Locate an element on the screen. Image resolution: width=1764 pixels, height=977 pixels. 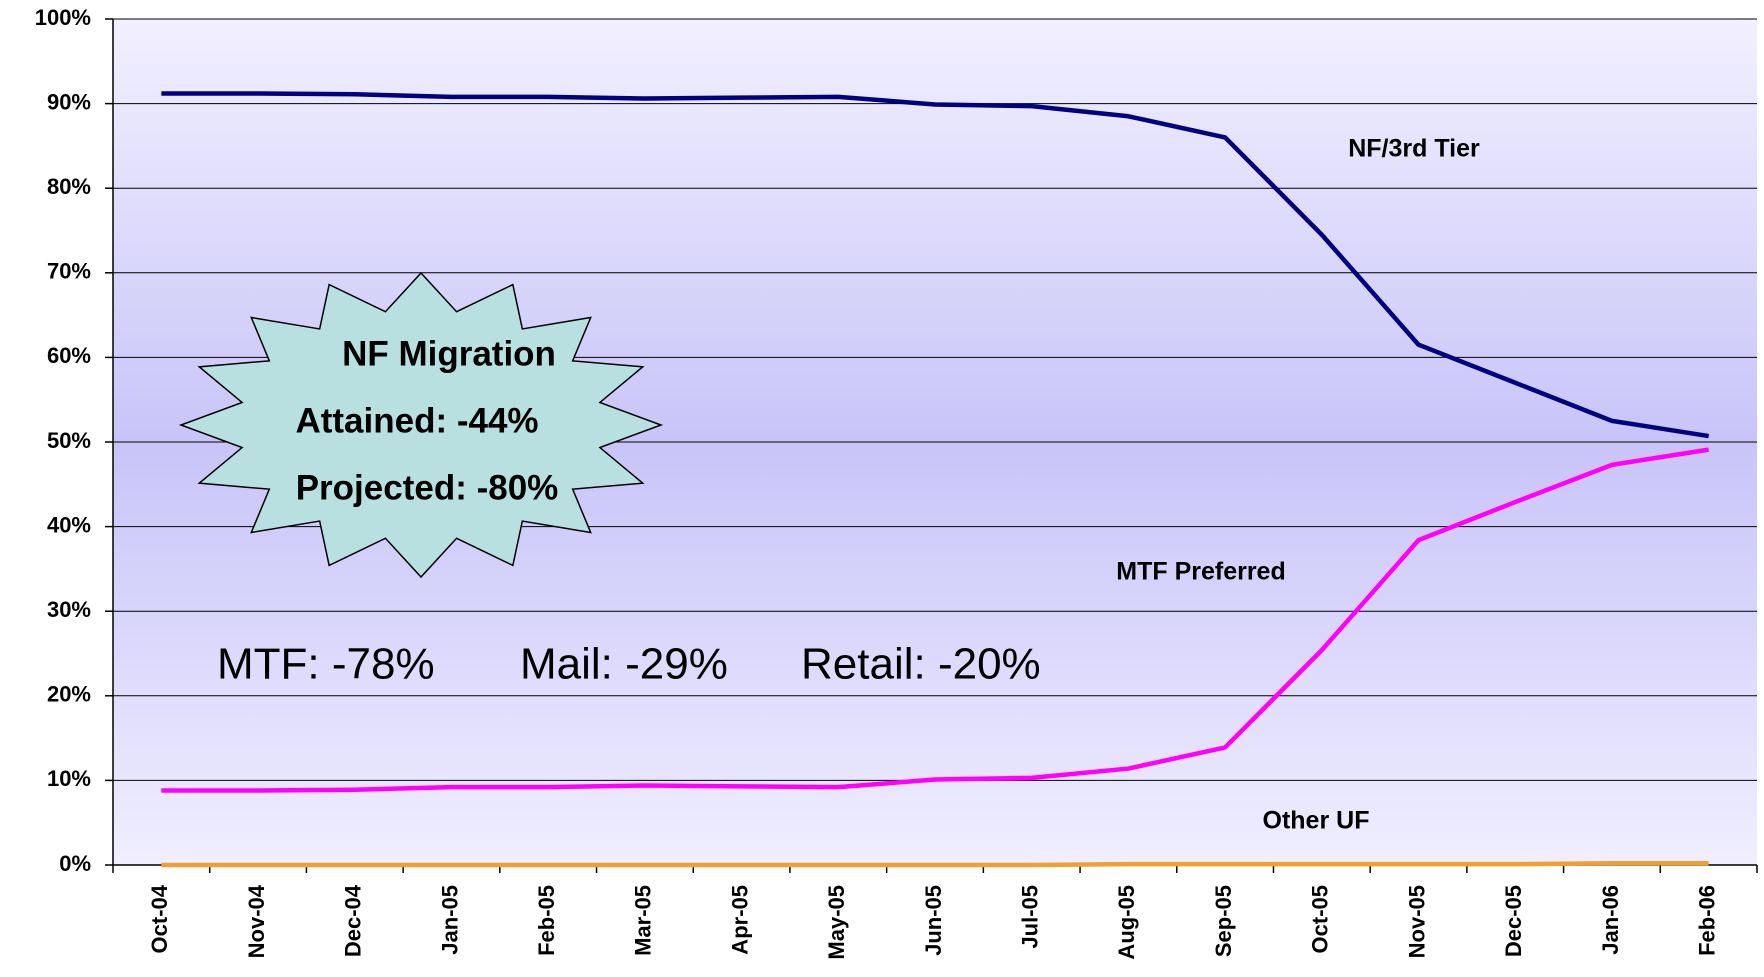
x-tick-label: Feb-06 is located at coordinates (1706, 920).